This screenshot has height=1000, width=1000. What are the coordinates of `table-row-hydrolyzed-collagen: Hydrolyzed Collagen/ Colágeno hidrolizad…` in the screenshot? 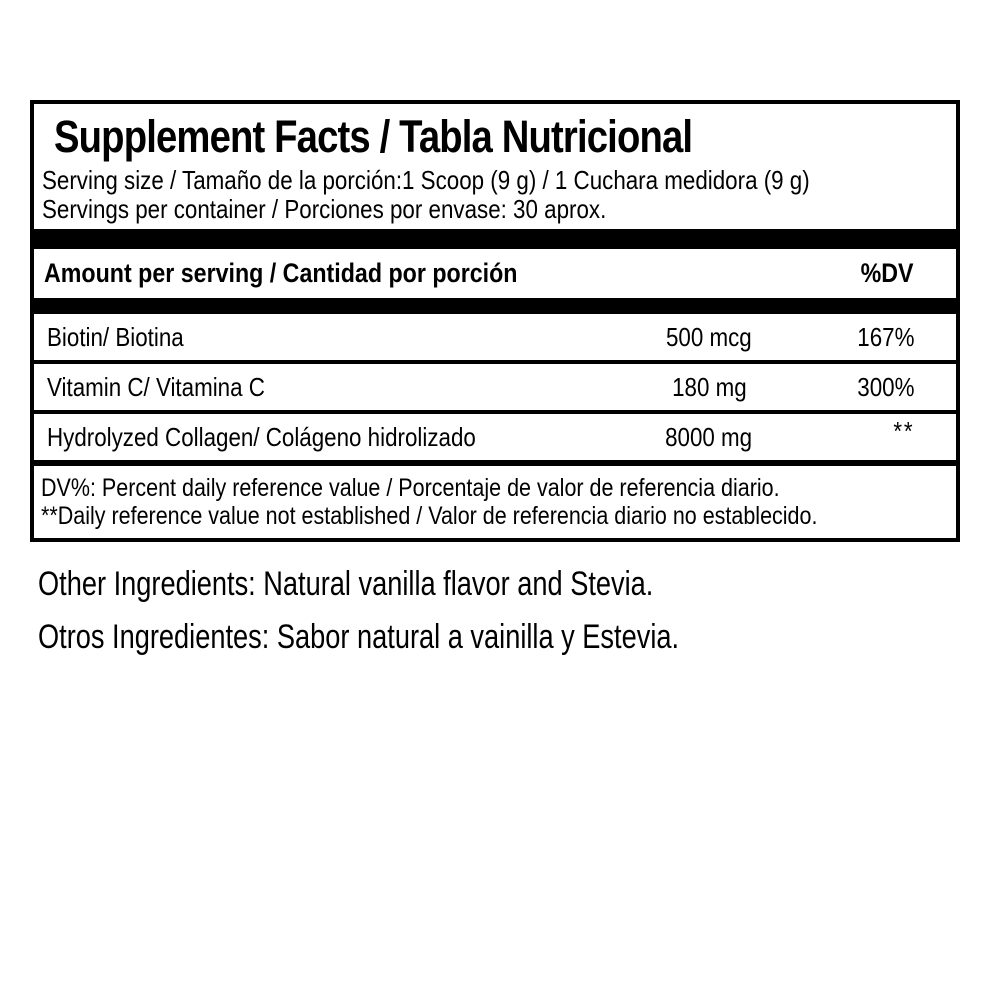 It's located at (495, 440).